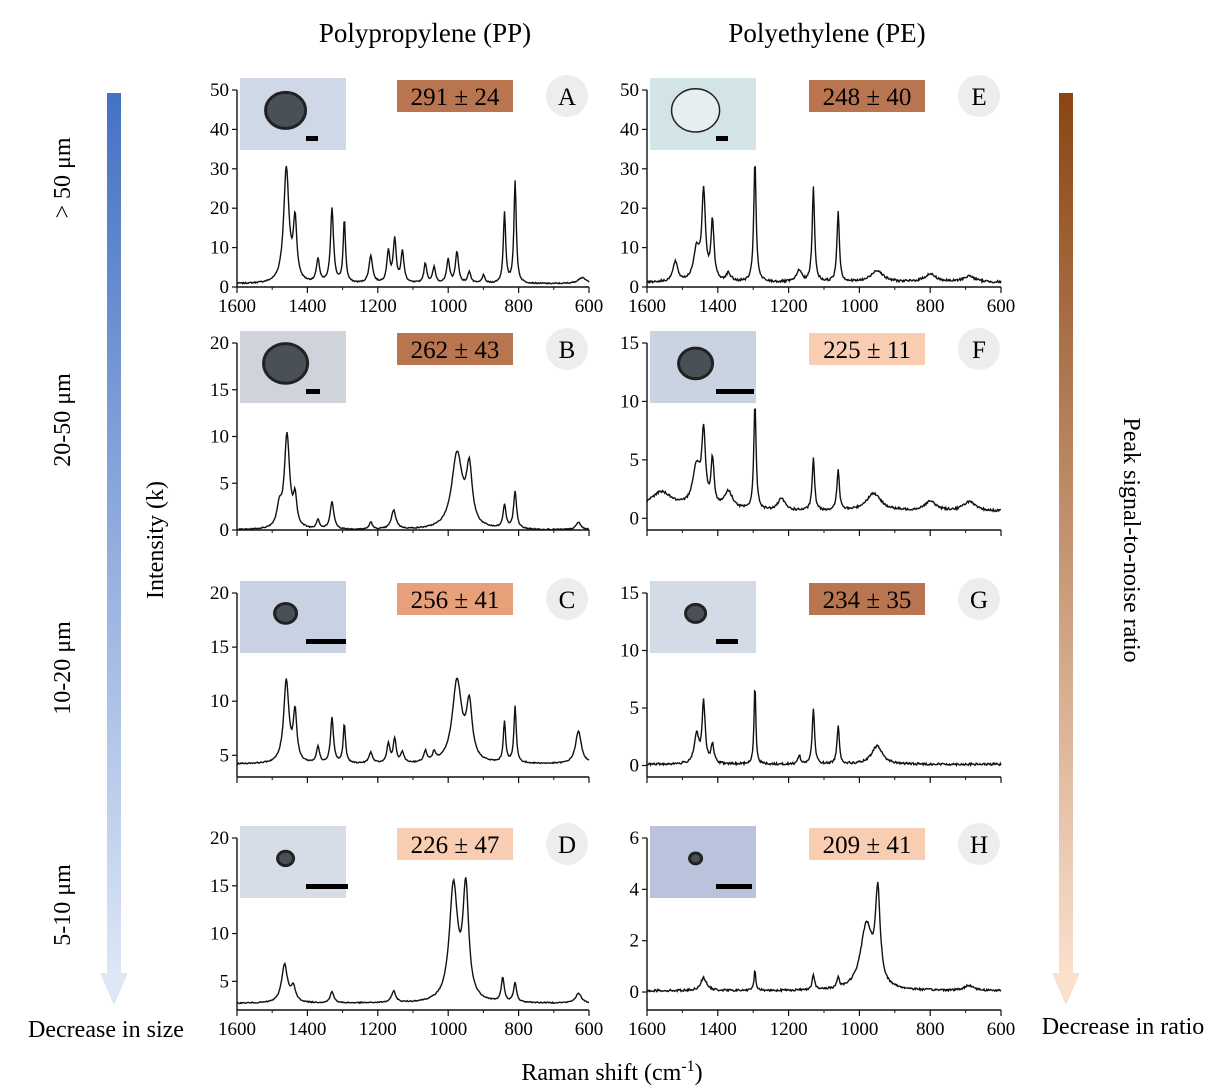  I want to click on row-label-4: 5-10 μm, so click(63, 905).